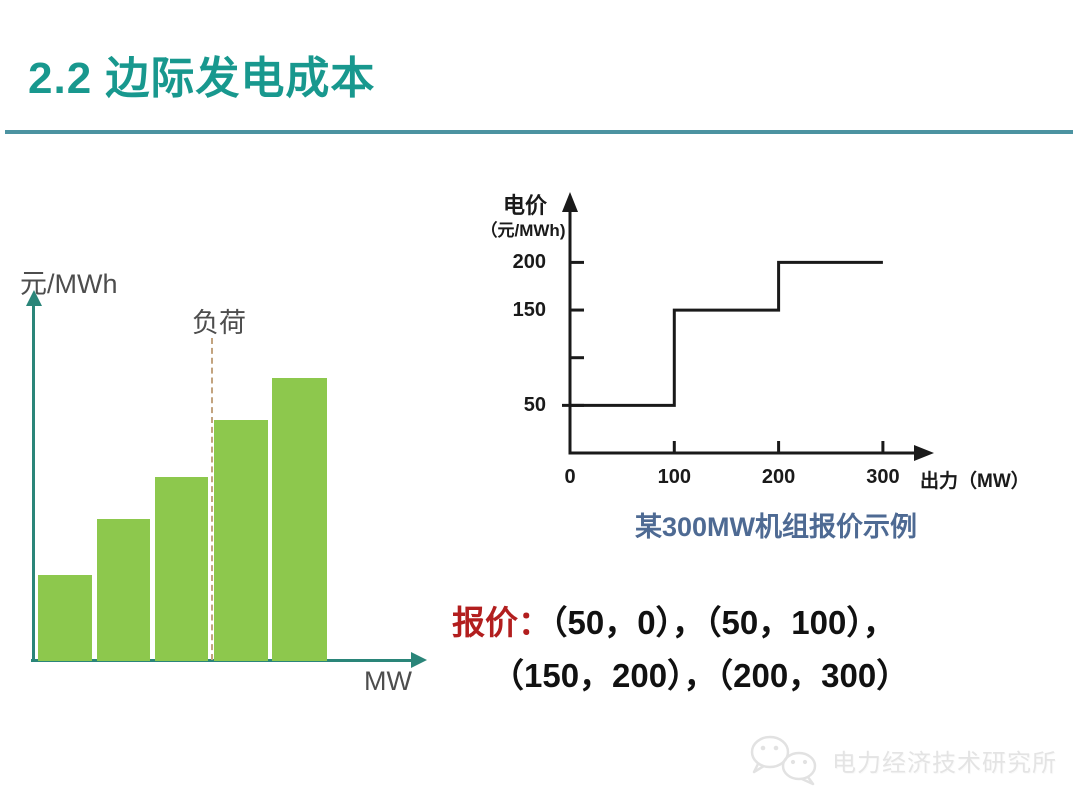 This screenshot has height=810, width=1080. What do you see at coordinates (570, 477) in the screenshot?
I see `x-tick-label: 0` at bounding box center [570, 477].